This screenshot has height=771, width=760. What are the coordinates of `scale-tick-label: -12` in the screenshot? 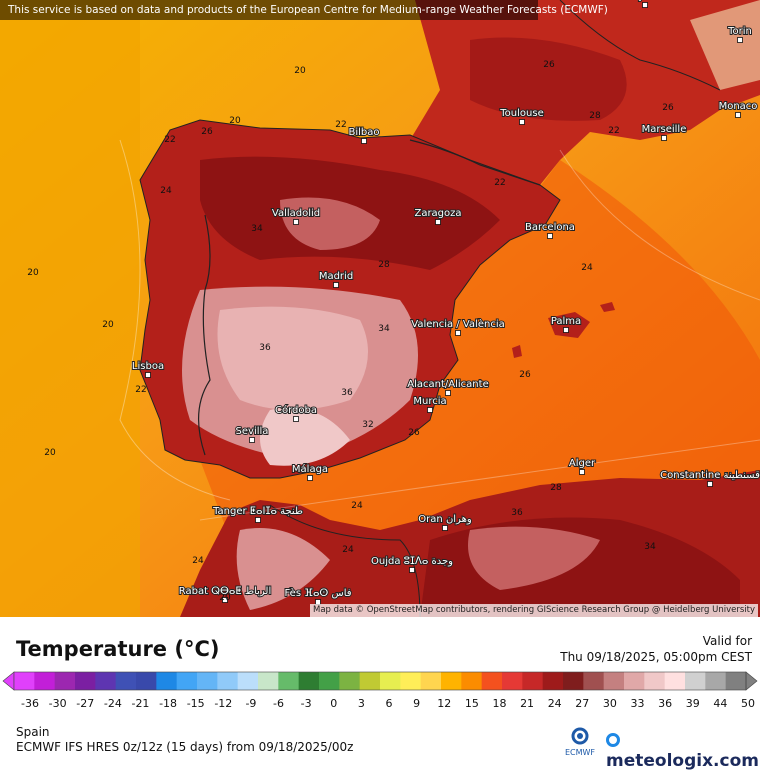 It's located at (223, 703).